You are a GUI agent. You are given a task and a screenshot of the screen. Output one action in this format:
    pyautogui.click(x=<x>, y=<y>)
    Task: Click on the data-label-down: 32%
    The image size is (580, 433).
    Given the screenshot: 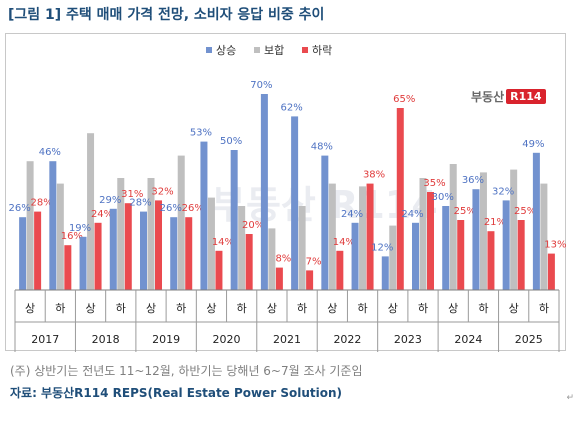 What is the action you would take?
    pyautogui.click(x=162, y=191)
    